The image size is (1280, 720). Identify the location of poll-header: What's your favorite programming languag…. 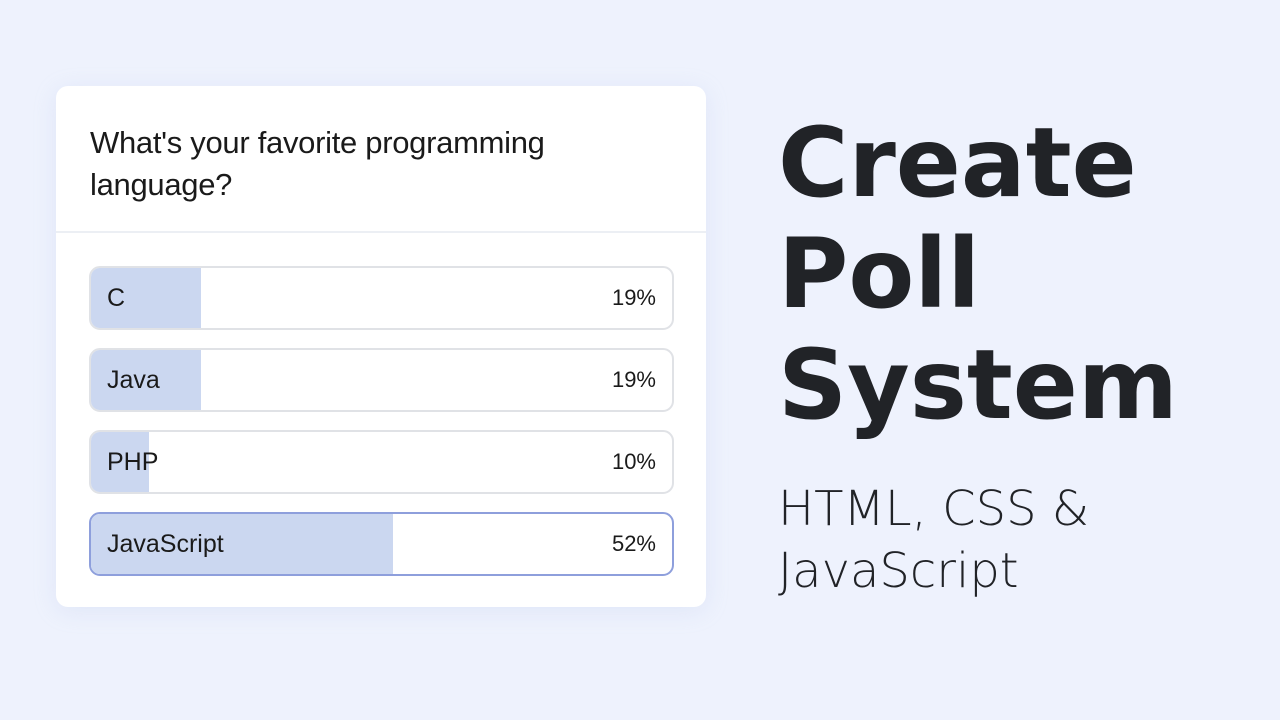
(381, 159).